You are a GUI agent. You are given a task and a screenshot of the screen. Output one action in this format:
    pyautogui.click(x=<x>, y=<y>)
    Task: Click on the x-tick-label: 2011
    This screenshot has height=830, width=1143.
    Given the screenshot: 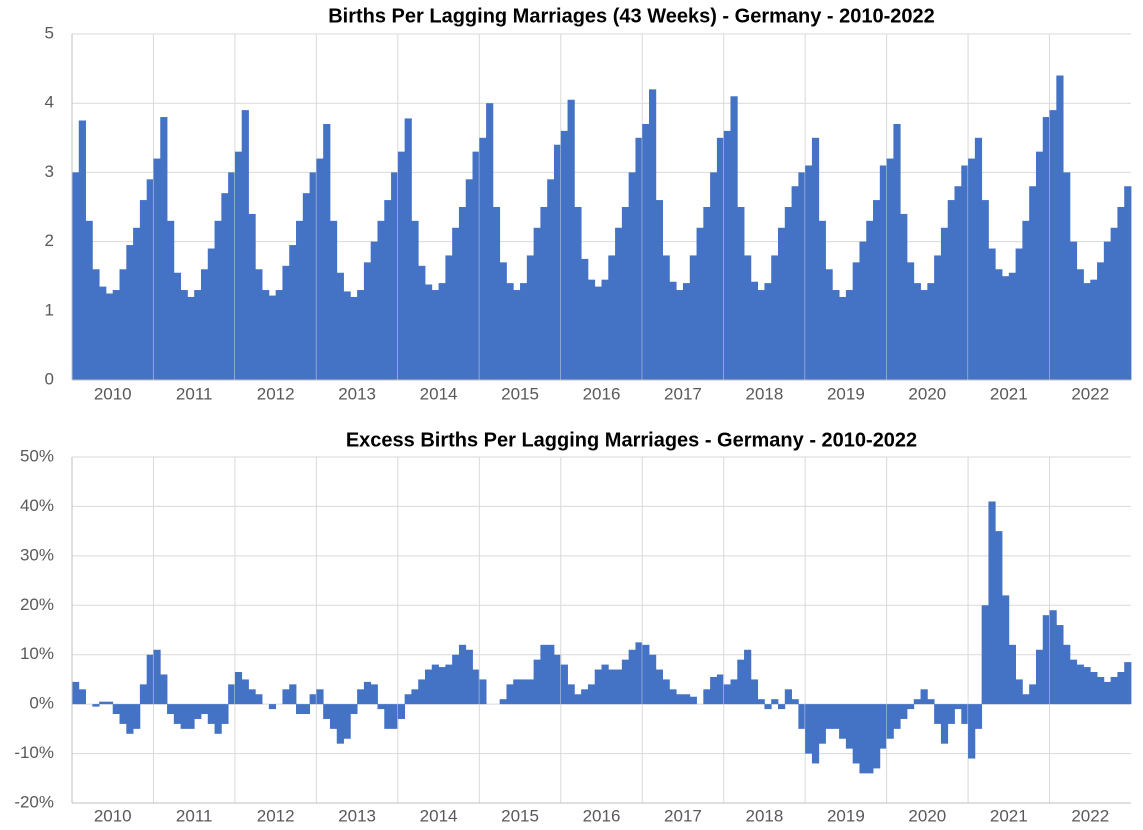 What is the action you would take?
    pyautogui.click(x=194, y=815)
    